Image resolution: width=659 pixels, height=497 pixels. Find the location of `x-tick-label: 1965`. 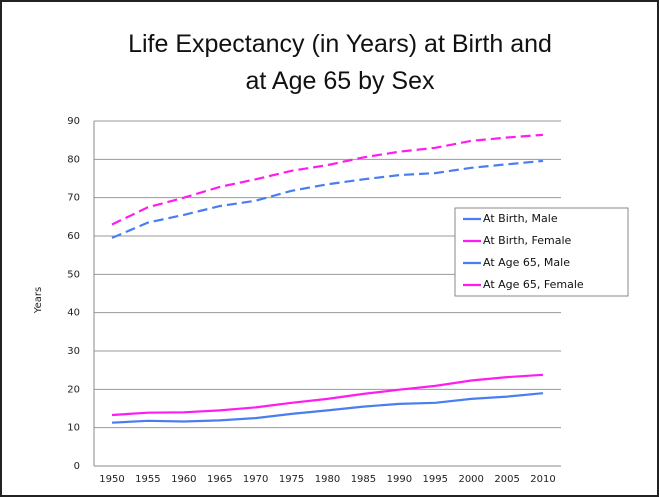

x-tick-label: 1965 is located at coordinates (219, 479).